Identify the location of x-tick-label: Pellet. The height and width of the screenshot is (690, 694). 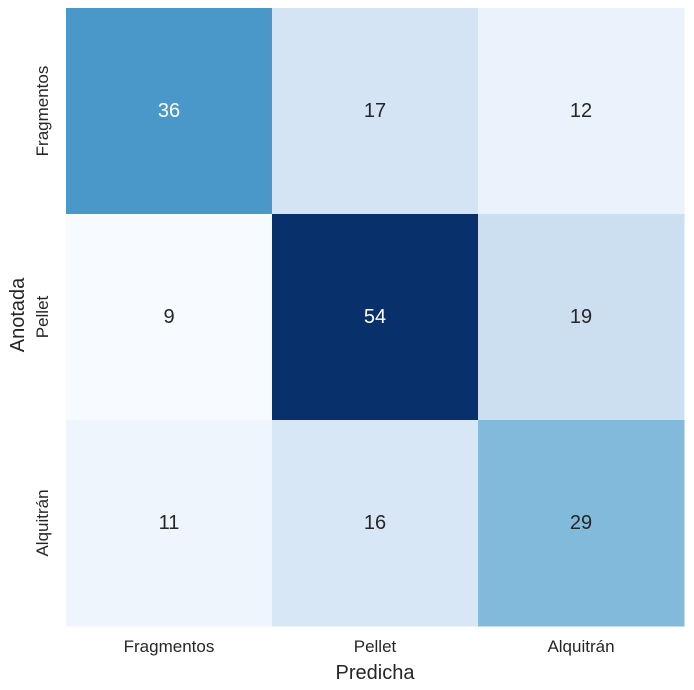
(375, 646).